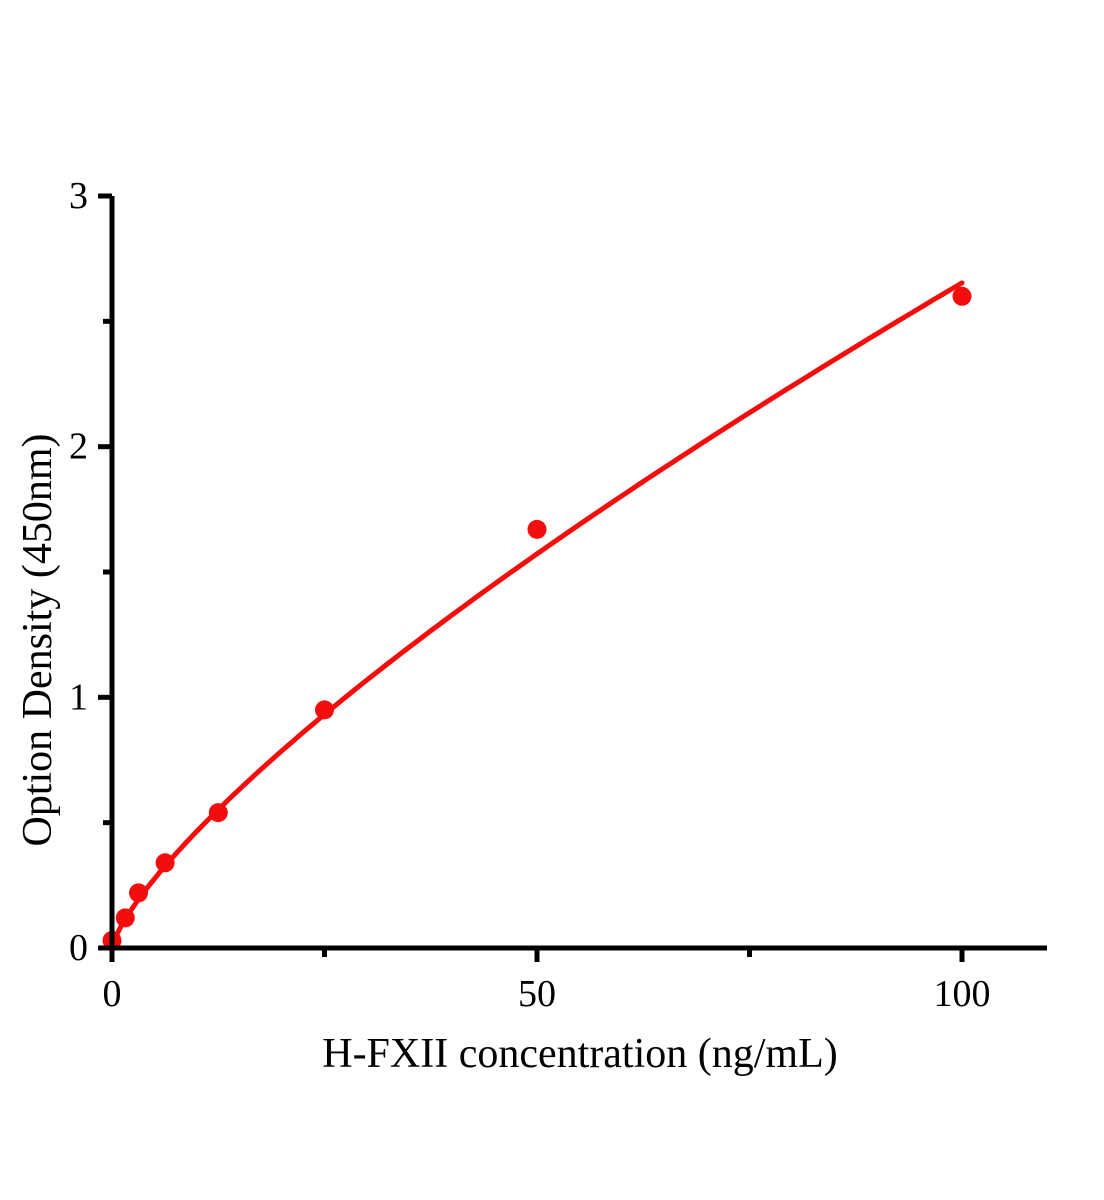 This screenshot has width=1104, height=1200. What do you see at coordinates (78, 447) in the screenshot?
I see `y-tick-label-2: 2` at bounding box center [78, 447].